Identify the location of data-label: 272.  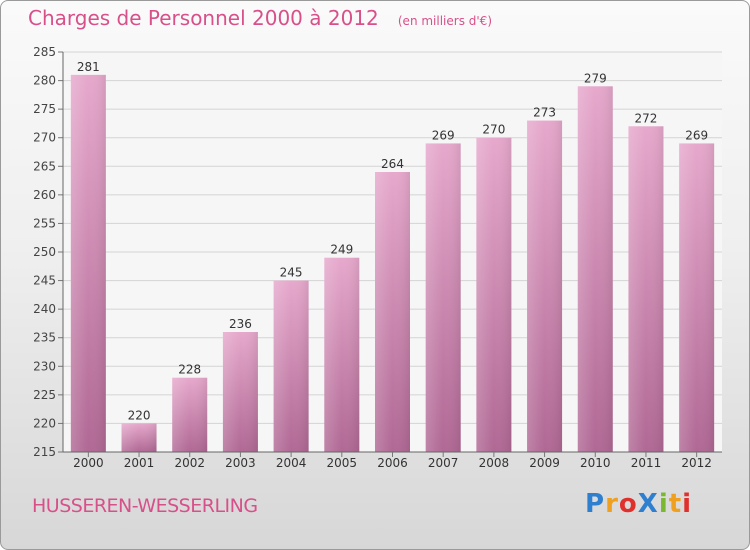
(646, 118).